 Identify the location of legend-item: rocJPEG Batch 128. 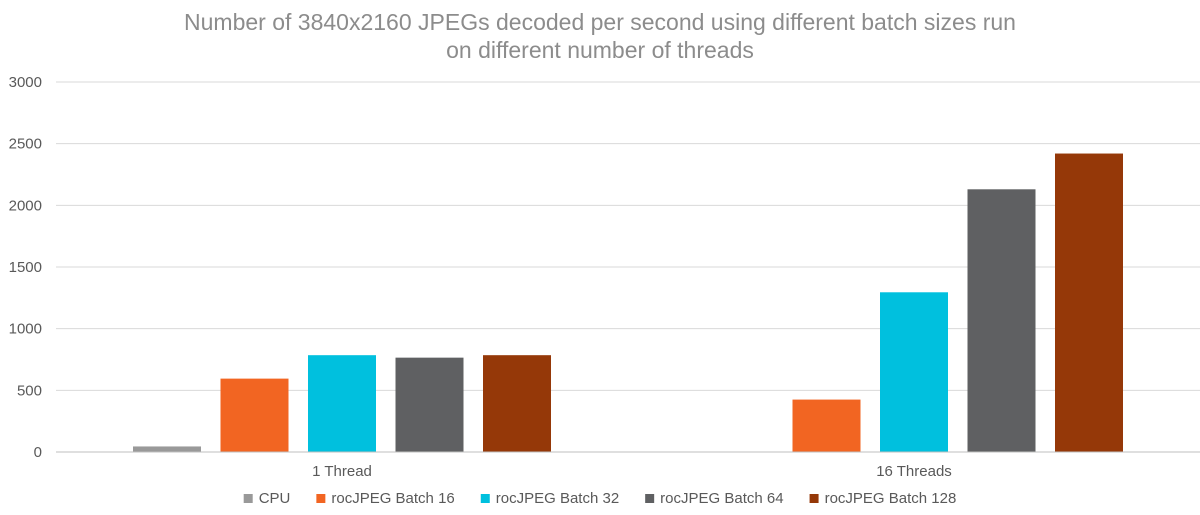
(883, 498).